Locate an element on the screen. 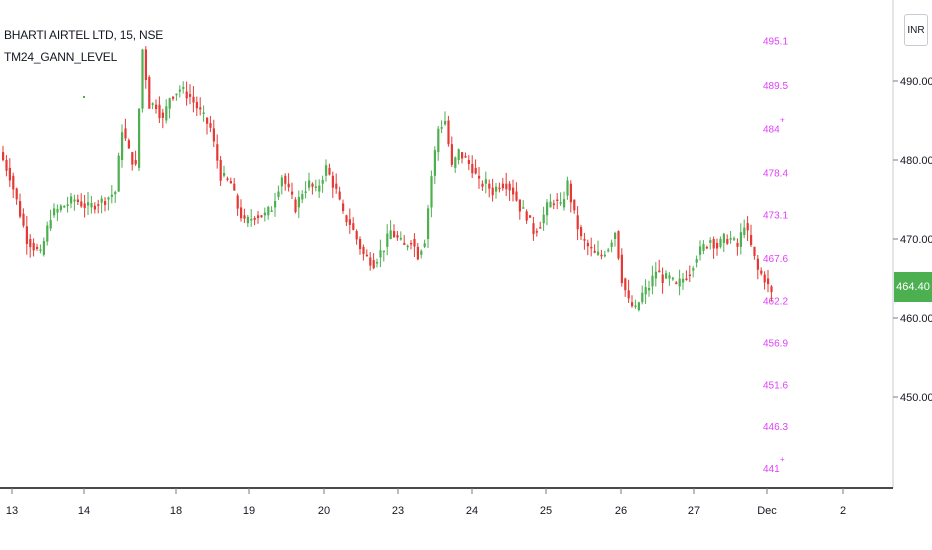 Image resolution: width=932 pixels, height=550 pixels. time-tick-label: Dec is located at coordinates (767, 511).